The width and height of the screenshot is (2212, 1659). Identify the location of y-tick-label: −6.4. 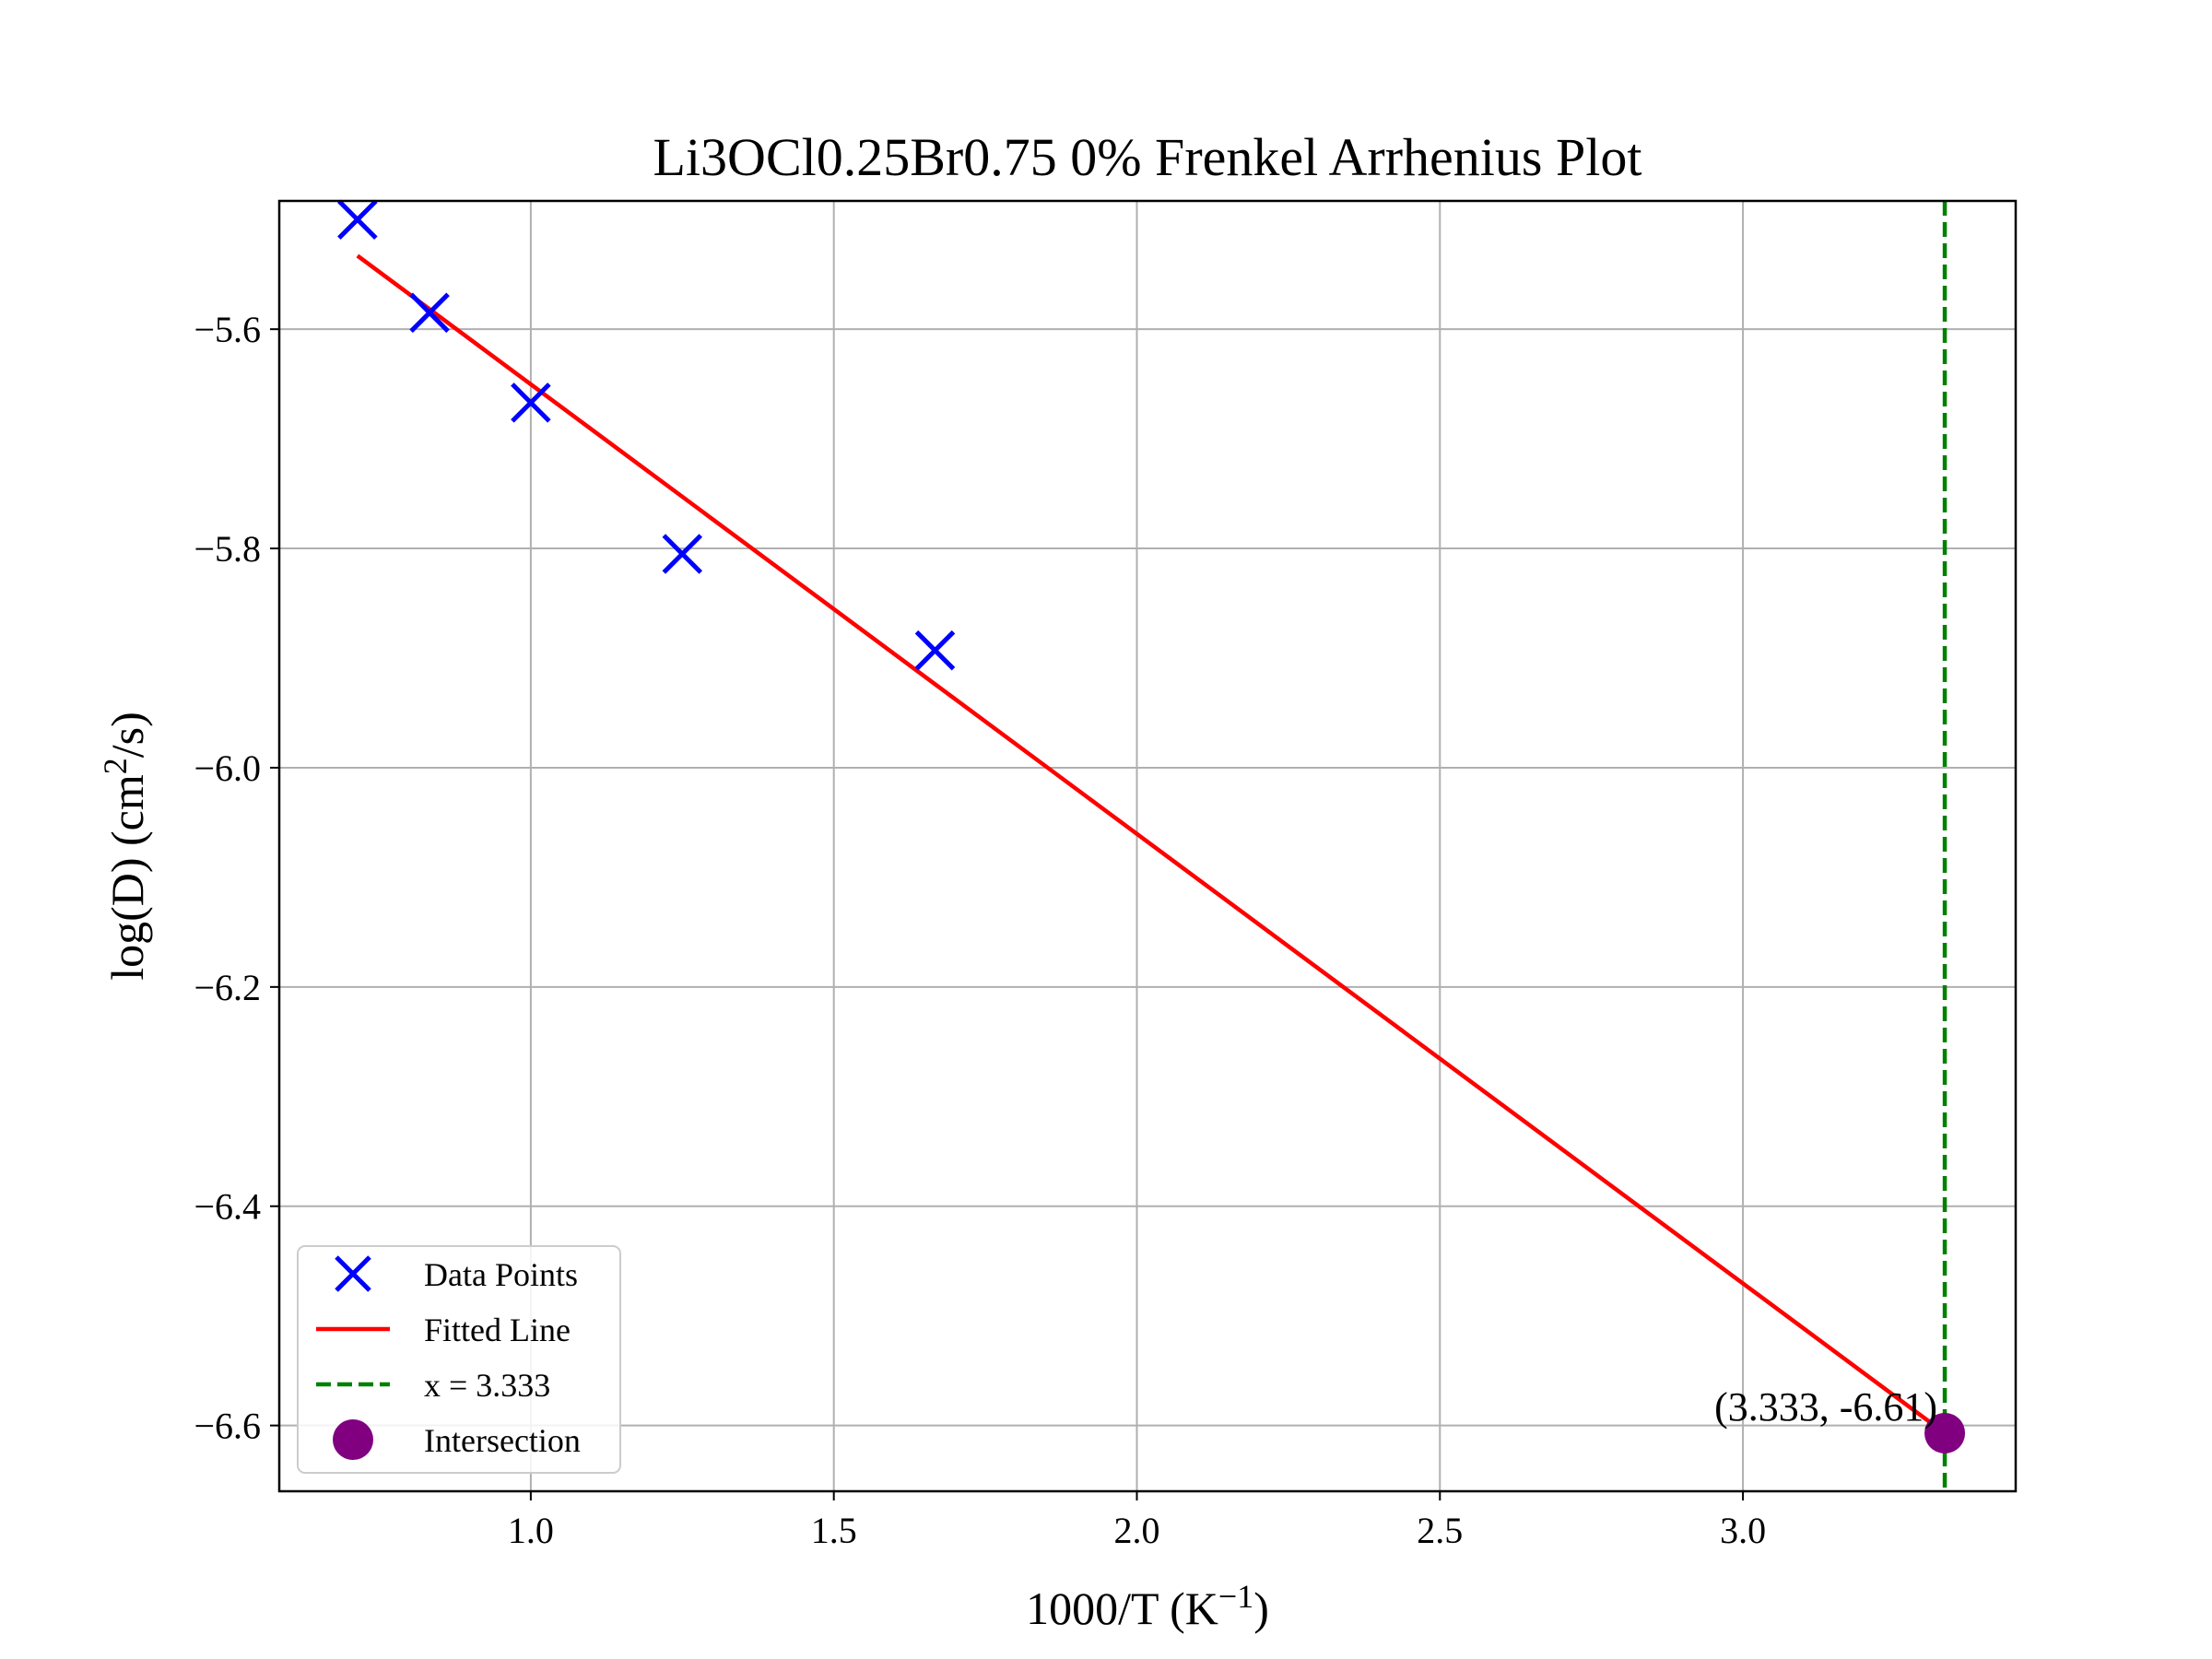
(227, 1207).